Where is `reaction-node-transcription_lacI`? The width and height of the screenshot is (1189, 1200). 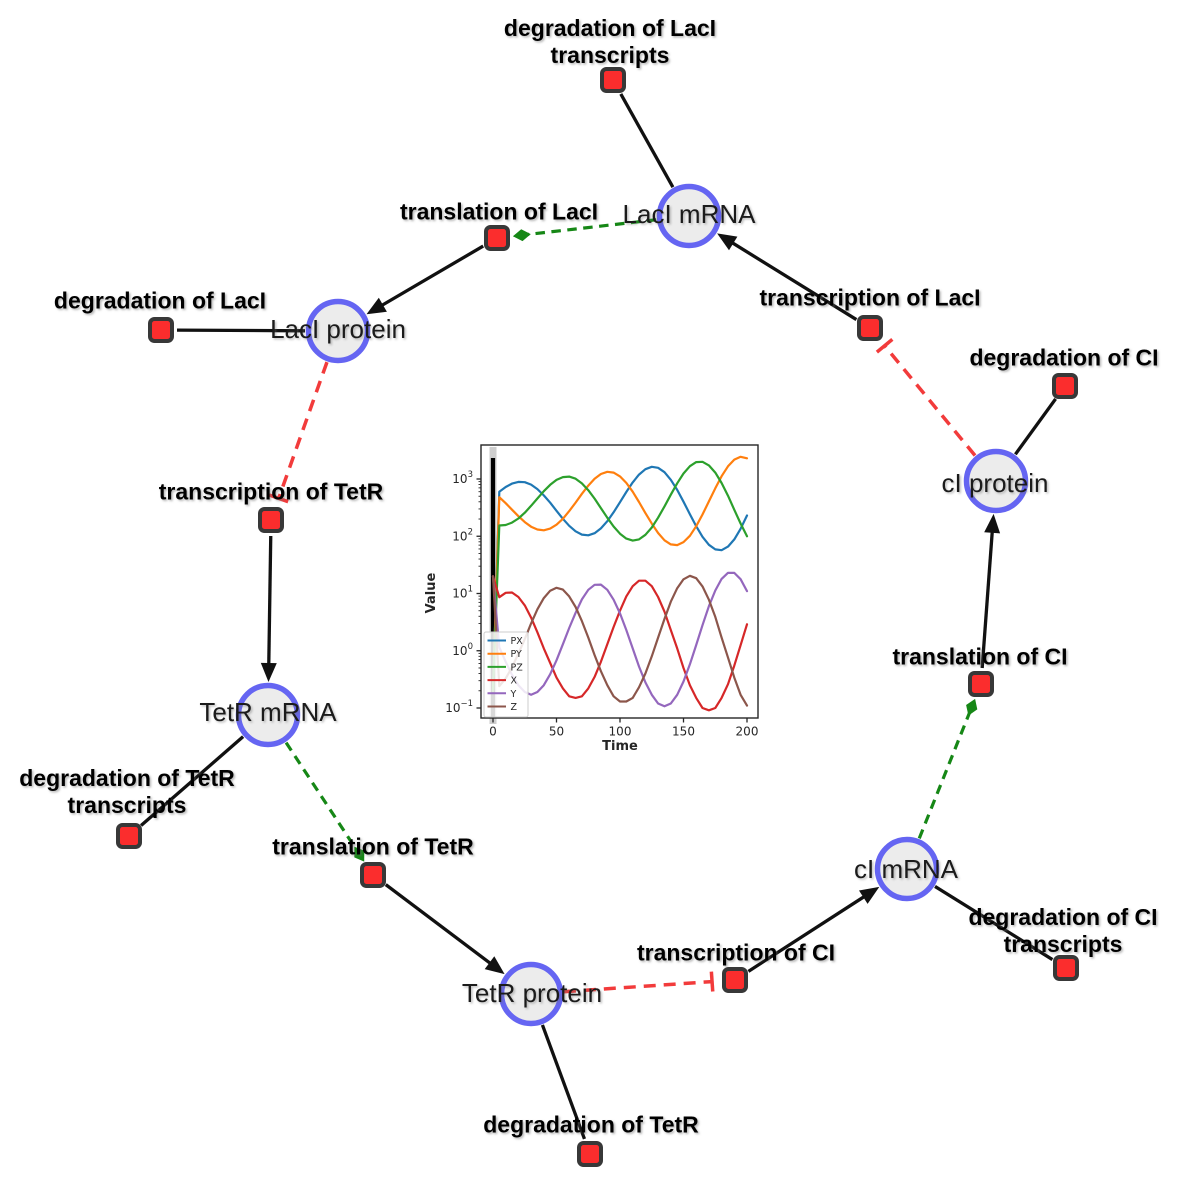
reaction-node-transcription_lacI is located at coordinates (870, 328).